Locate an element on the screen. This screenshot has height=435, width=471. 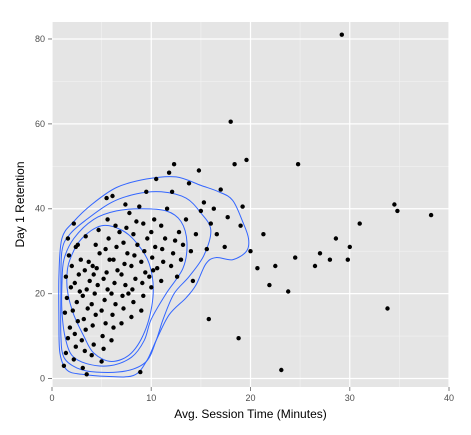
y-tick-label: 40 is located at coordinates (40, 209).